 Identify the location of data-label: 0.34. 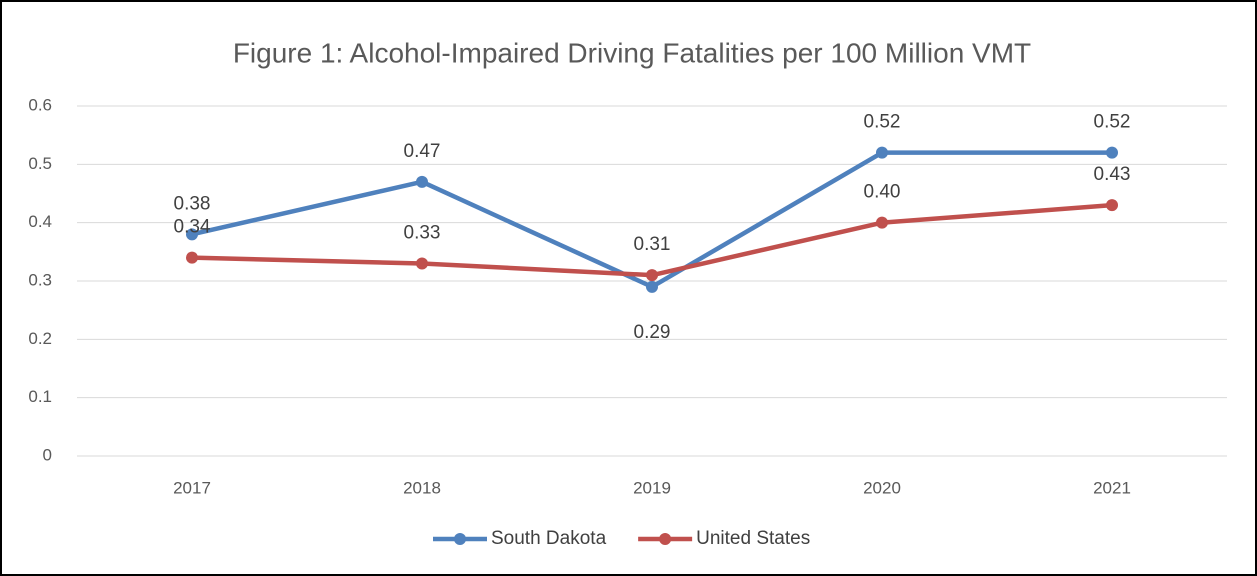
(192, 227).